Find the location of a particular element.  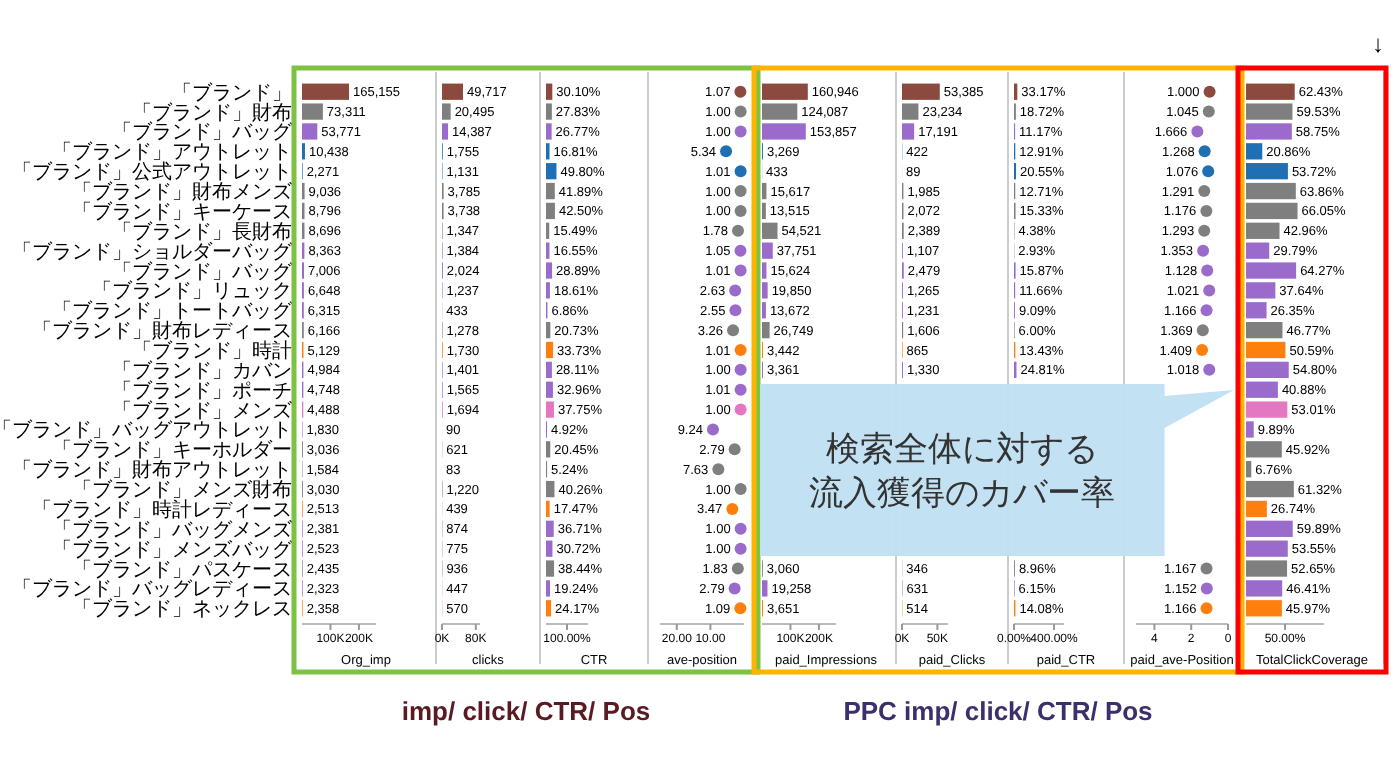

y-tick-label: 「ブランド」カバン is located at coordinates (202, 370).